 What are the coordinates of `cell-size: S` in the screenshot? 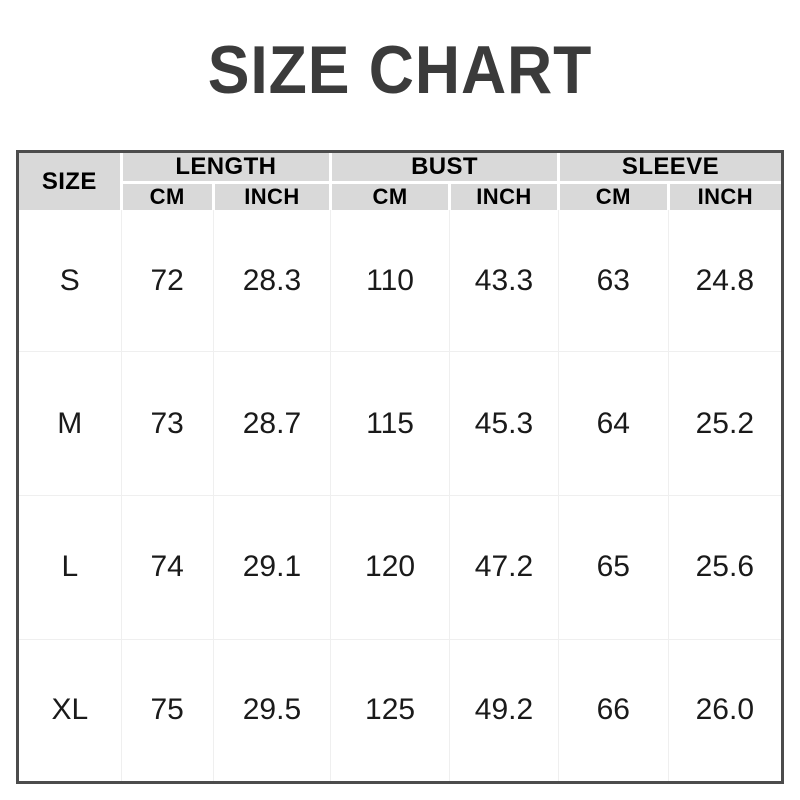 It's located at (70, 281).